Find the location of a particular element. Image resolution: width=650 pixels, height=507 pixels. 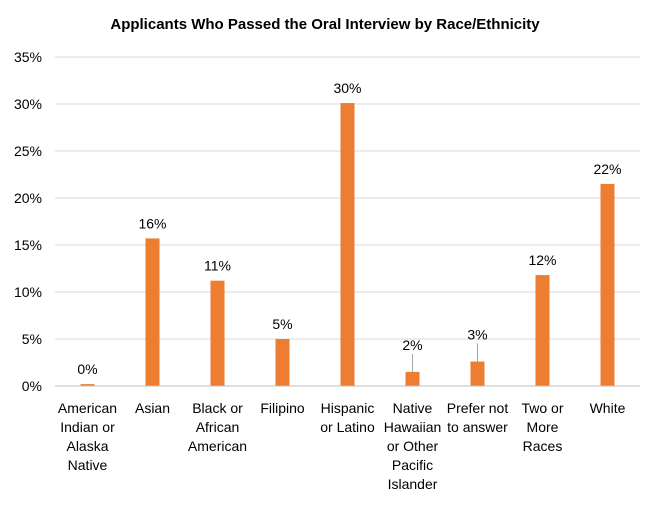

y-tick-label: 20% is located at coordinates (28, 198).